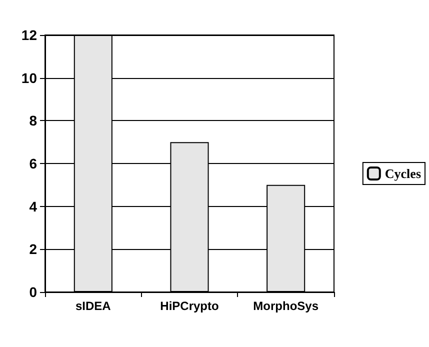 This screenshot has width=429, height=347. I want to click on y-tick-label: 6, so click(33, 164).